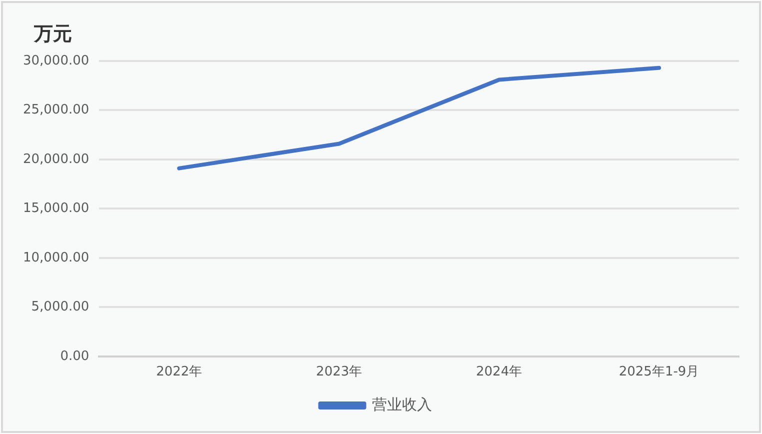 This screenshot has height=434, width=762. I want to click on y-tick-label: 10,000.00, so click(56, 258).